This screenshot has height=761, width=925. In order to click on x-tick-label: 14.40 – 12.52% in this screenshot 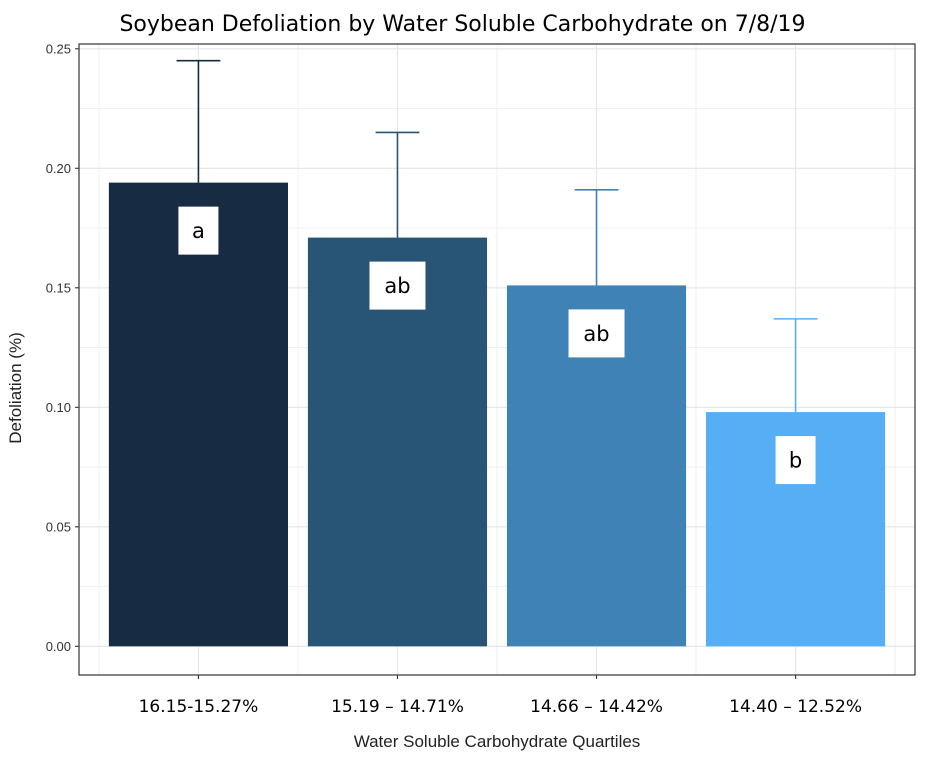, I will do `click(795, 707)`.